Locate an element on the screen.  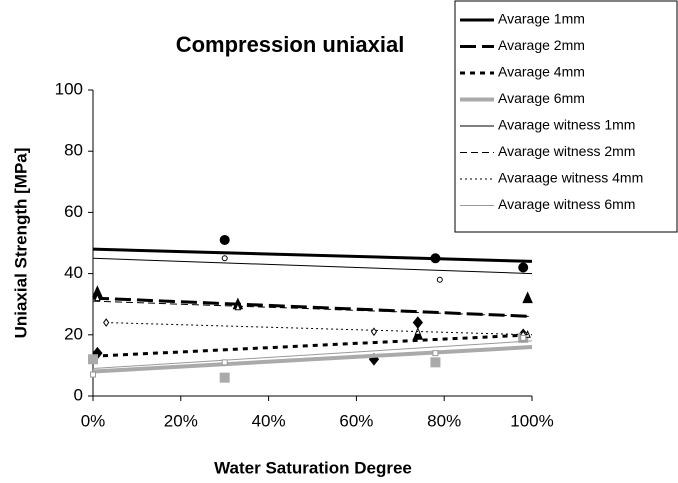
y-axis-label: Uniaxial Strength [MPa] is located at coordinates (20, 243).